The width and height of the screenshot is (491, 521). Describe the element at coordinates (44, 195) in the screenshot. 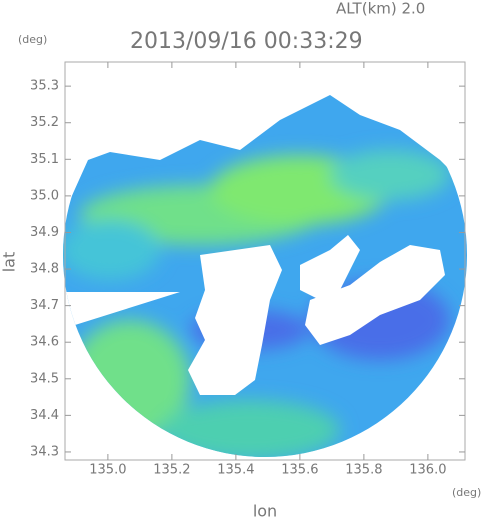

I see `y-tick-label: 35.0` at that location.